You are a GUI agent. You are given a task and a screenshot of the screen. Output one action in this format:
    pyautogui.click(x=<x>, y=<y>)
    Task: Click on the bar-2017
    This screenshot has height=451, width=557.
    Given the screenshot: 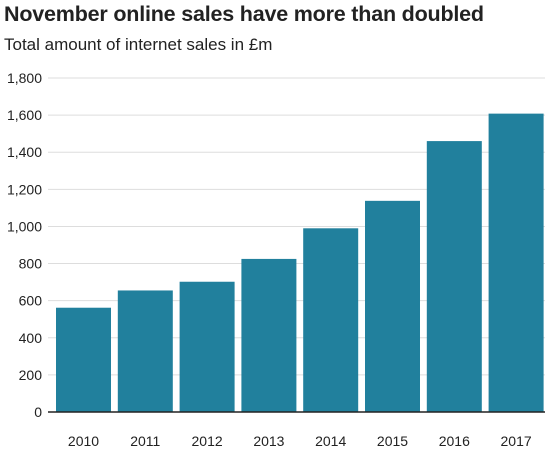 What is the action you would take?
    pyautogui.click(x=516, y=263)
    